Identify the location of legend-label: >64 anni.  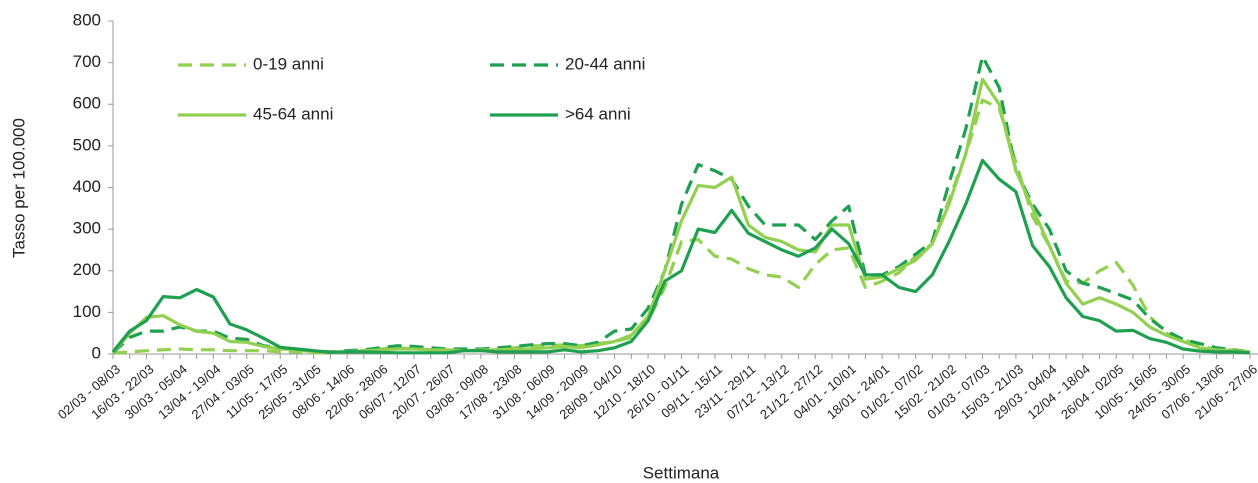
(598, 113).